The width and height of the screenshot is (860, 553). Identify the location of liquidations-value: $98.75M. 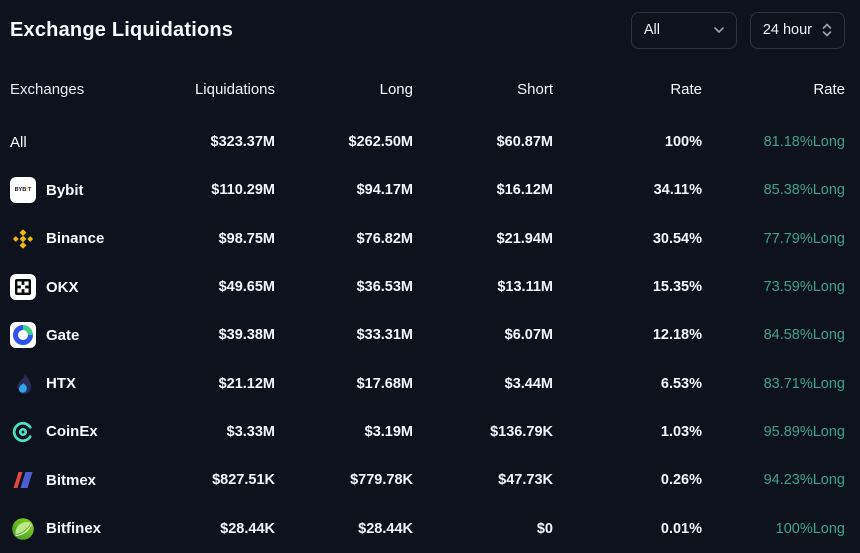
(246, 238).